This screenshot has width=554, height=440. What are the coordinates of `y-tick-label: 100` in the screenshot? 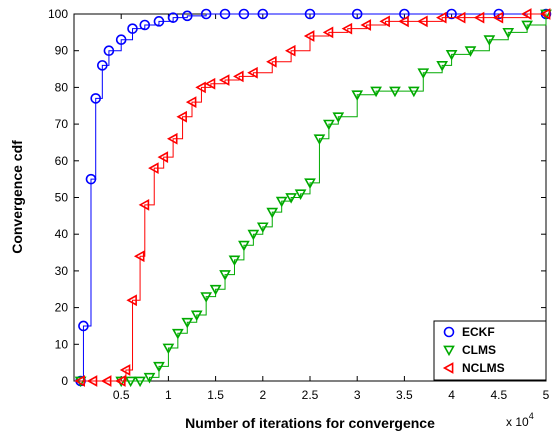 It's located at (58, 14).